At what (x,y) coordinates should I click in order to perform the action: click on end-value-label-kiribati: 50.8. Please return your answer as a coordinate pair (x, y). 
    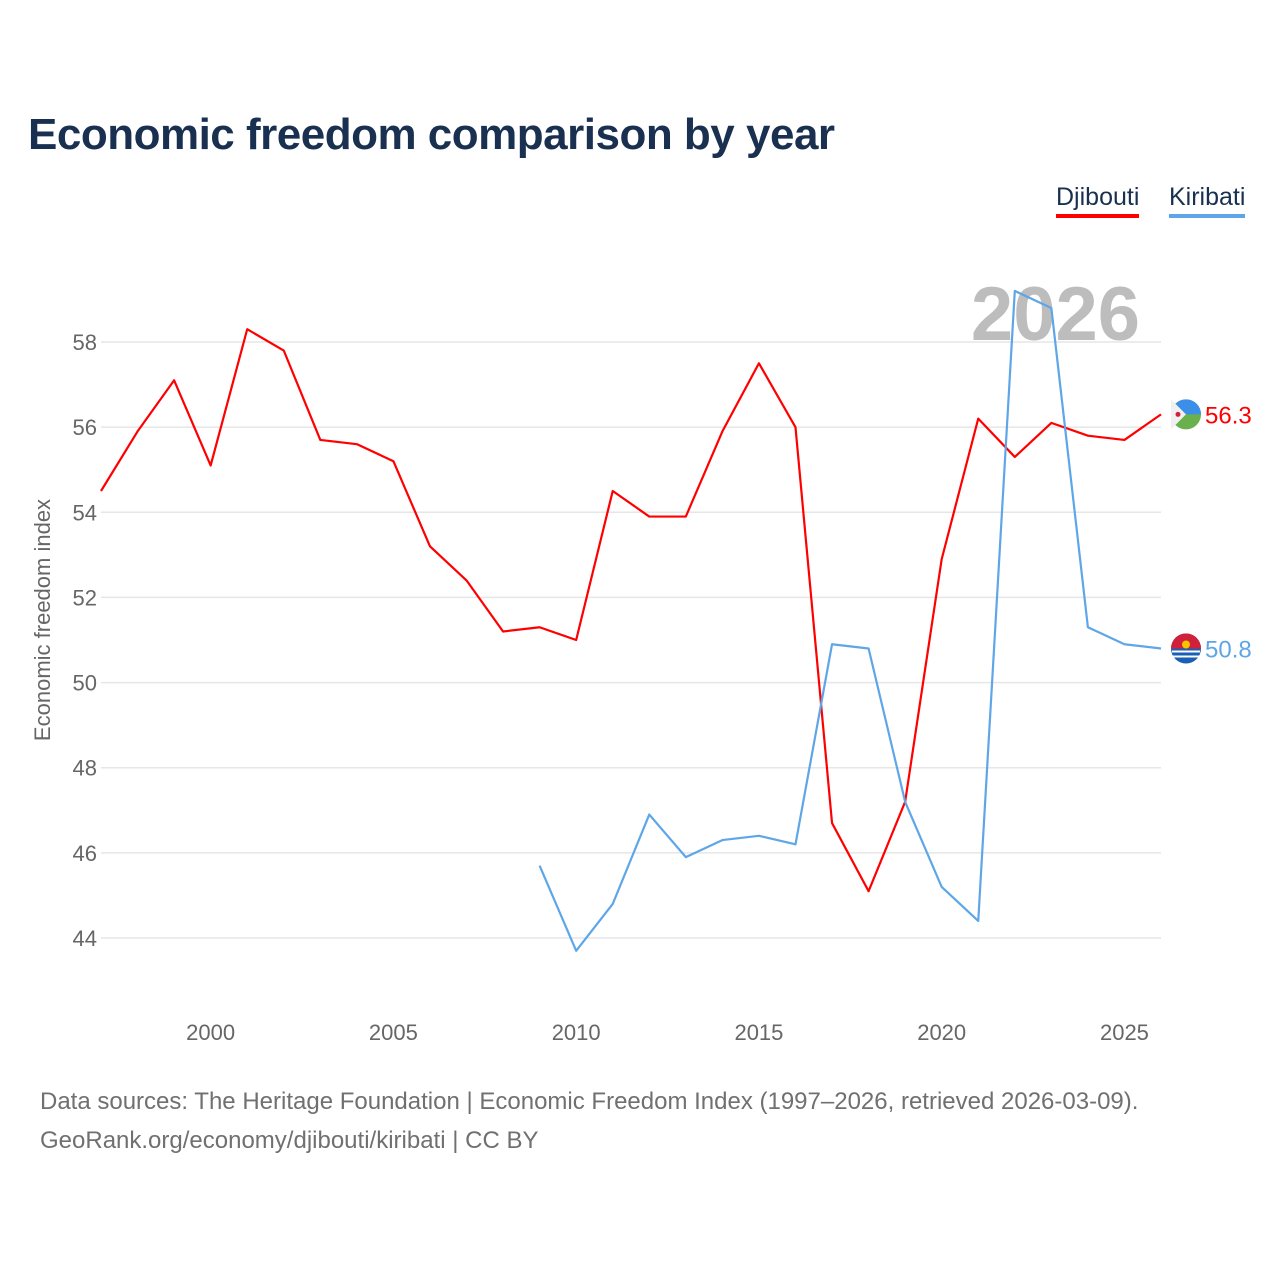
    Looking at the image, I should click on (1228, 650).